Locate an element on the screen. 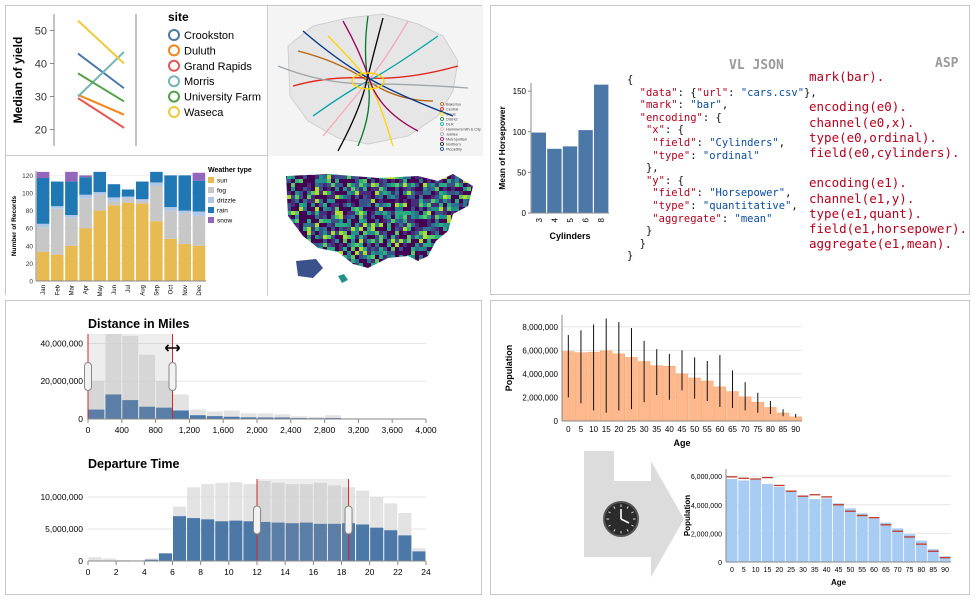 Image resolution: width=975 pixels, height=600 pixels. departure-x-tick-label: 6 is located at coordinates (172, 572).